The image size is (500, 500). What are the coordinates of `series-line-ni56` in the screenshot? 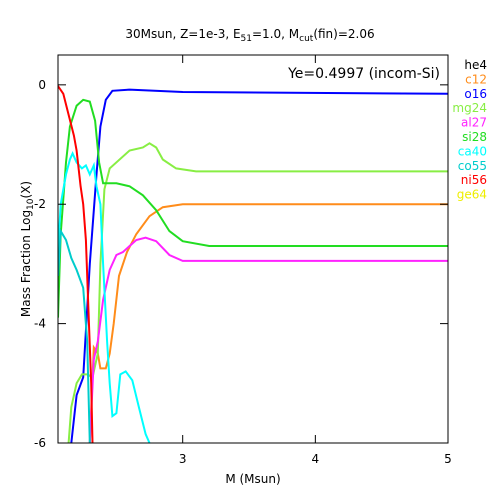 It's located at (76, 264).